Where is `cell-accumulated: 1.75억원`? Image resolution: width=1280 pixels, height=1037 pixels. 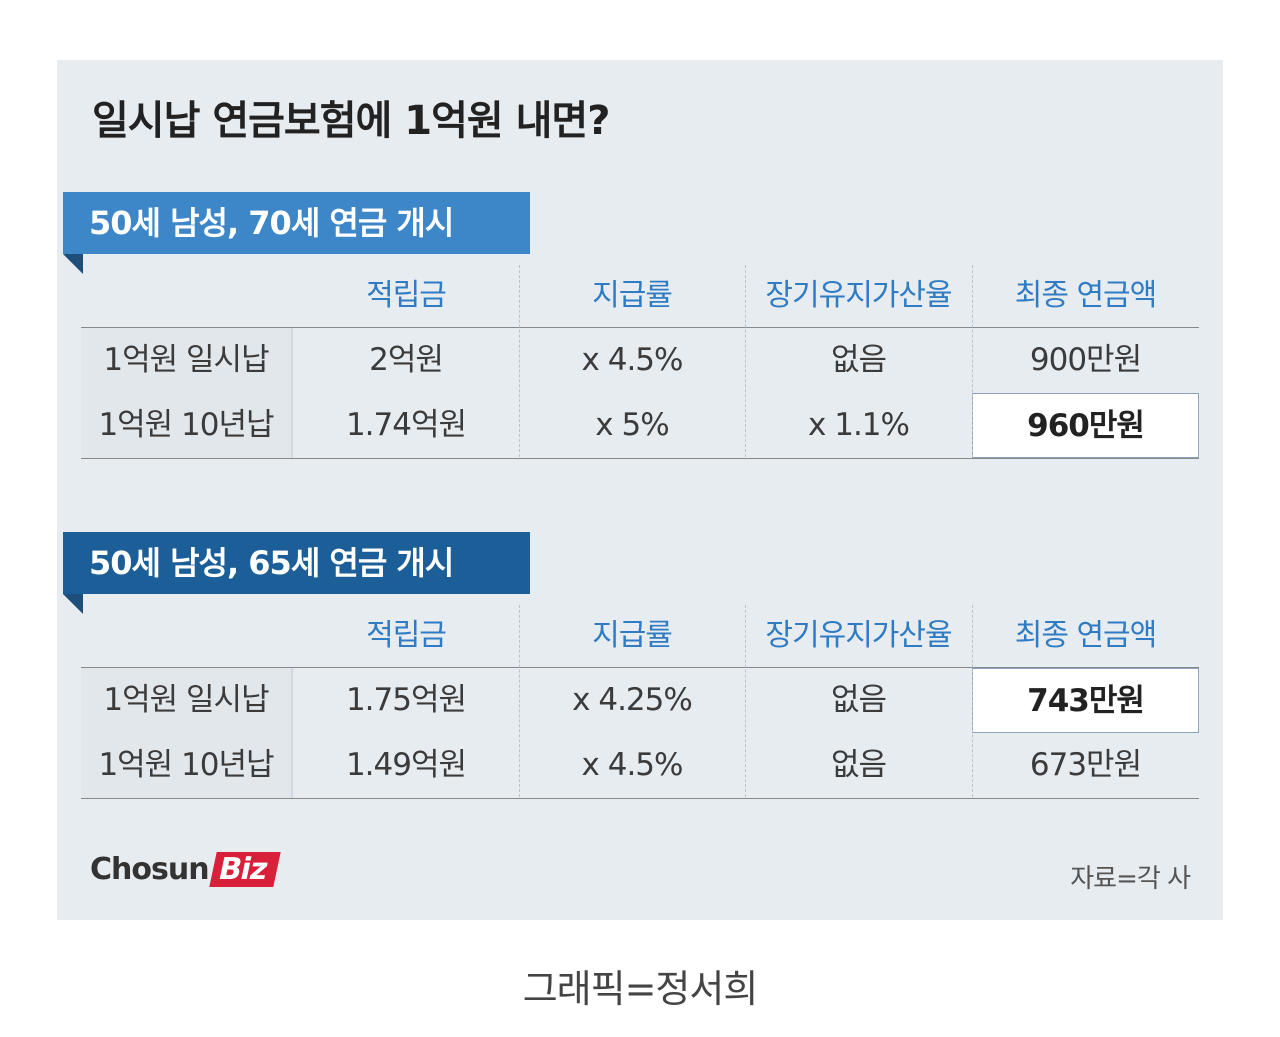 cell-accumulated: 1.75억원 is located at coordinates (406, 700).